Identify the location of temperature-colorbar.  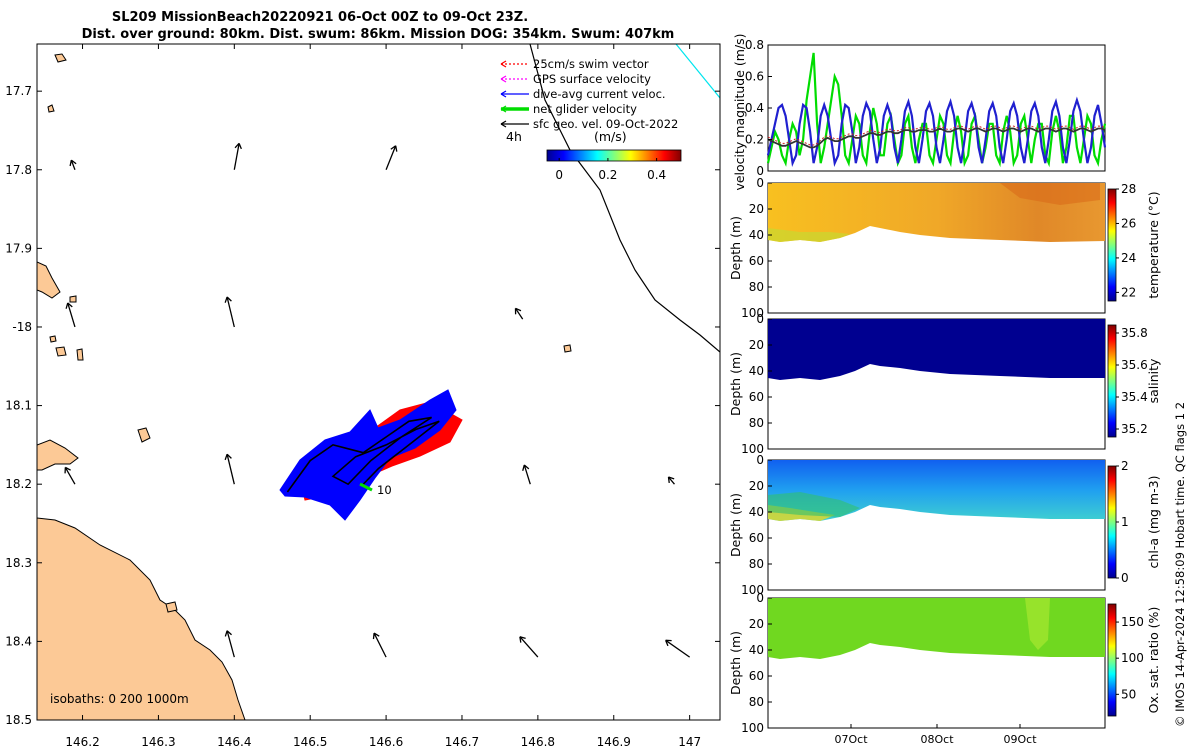
(1112, 245).